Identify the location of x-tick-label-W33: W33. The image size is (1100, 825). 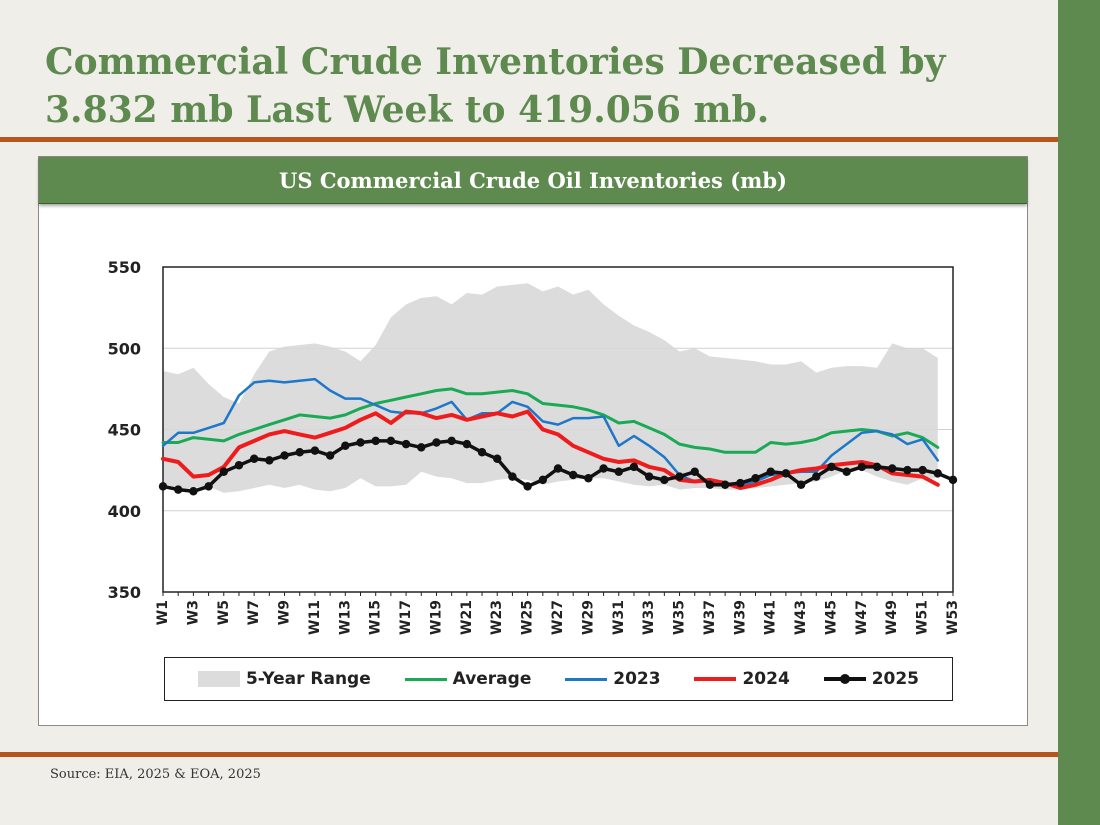
(649, 617).